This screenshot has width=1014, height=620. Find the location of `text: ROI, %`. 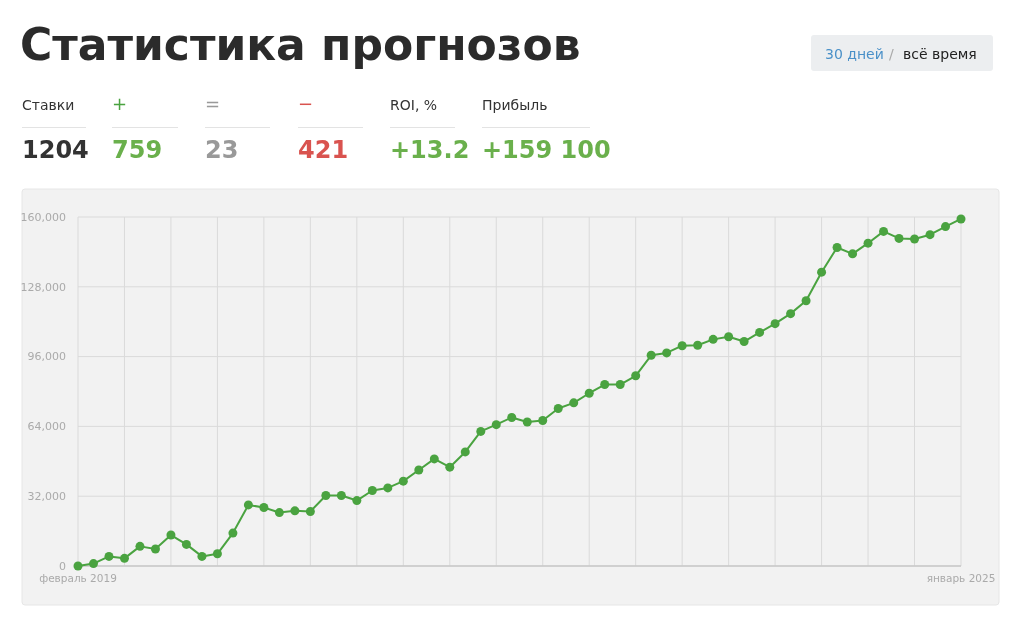

text: ROI, % is located at coordinates (414, 105).